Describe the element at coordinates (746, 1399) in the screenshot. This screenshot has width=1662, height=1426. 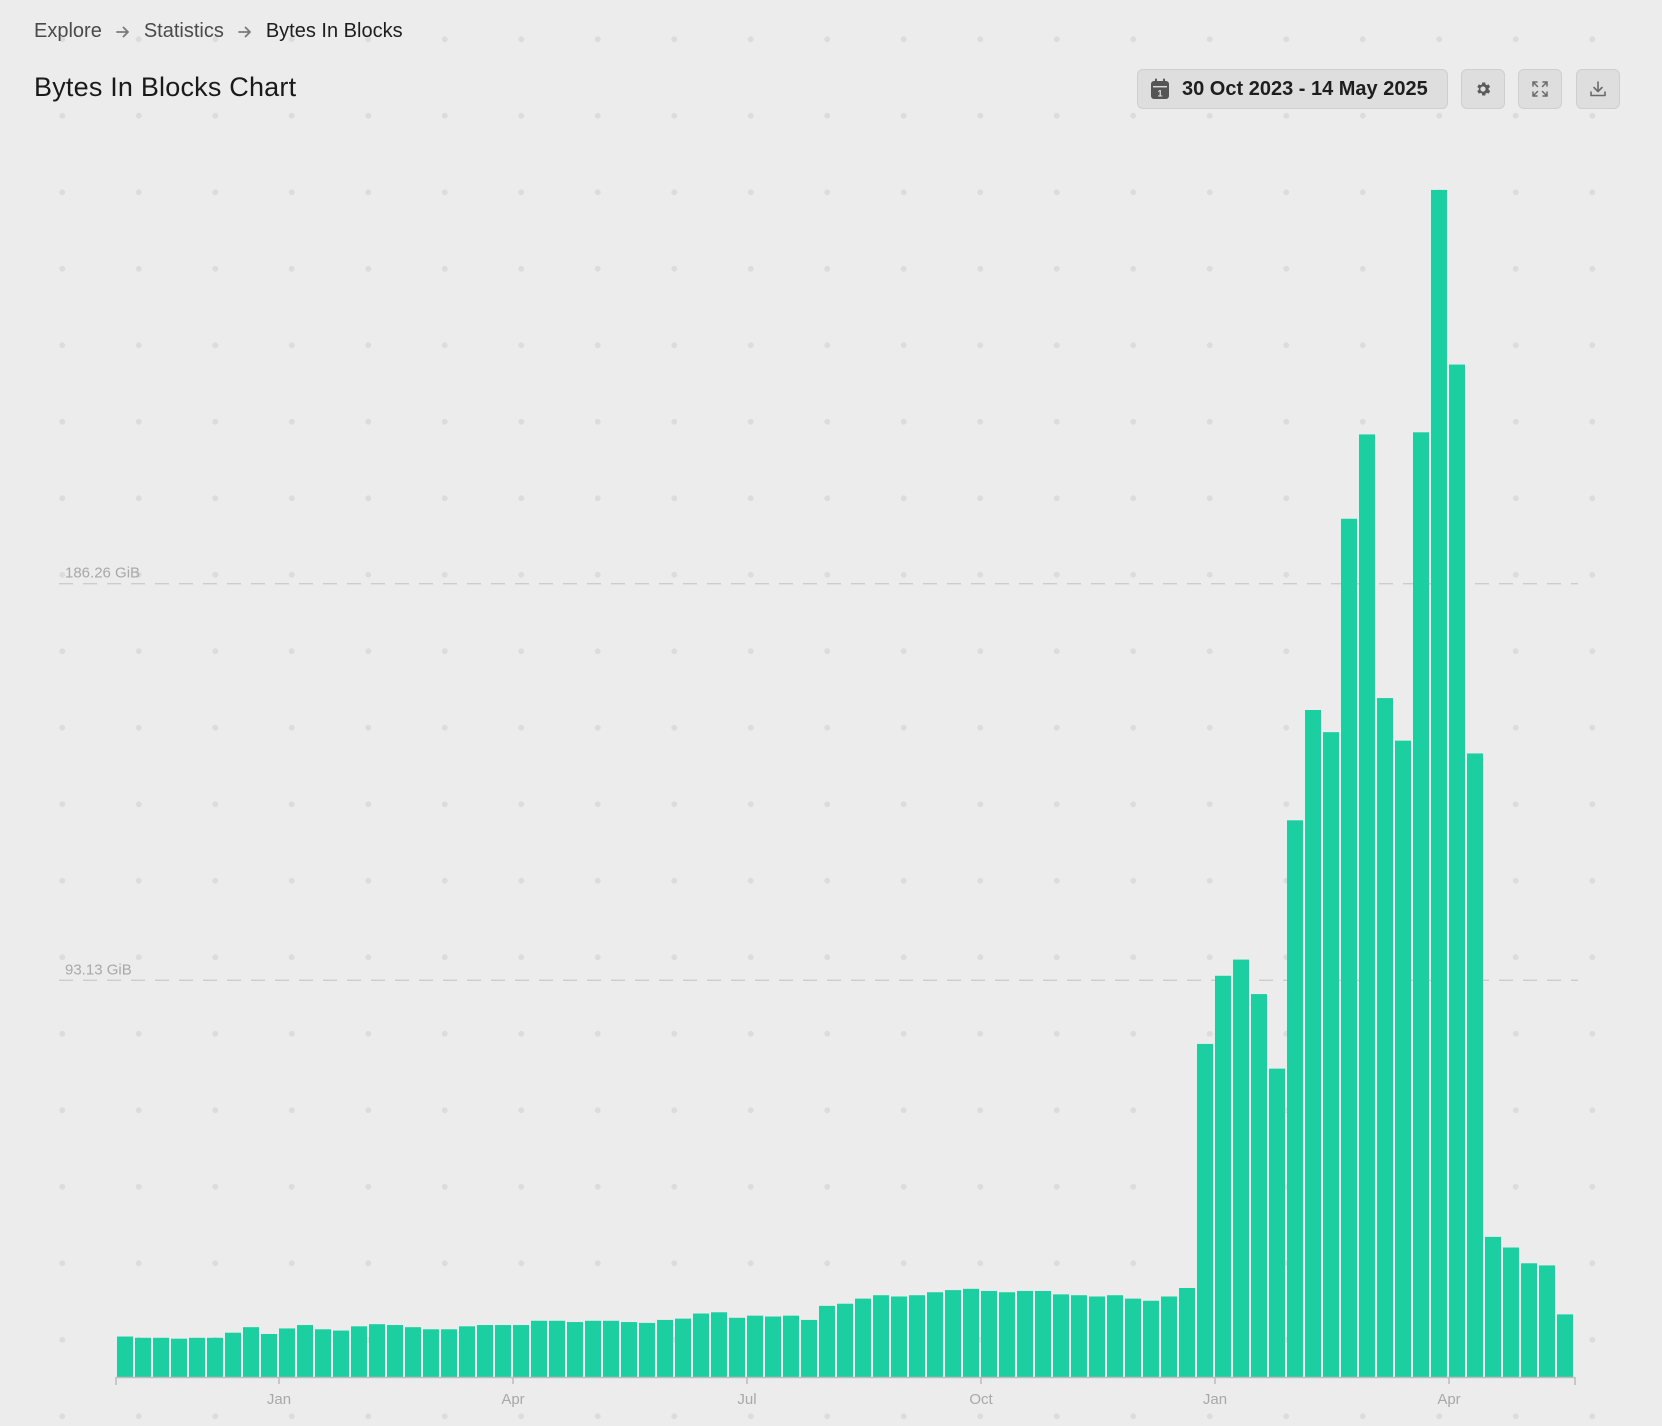
I see `x-tick-label: Jul` at that location.